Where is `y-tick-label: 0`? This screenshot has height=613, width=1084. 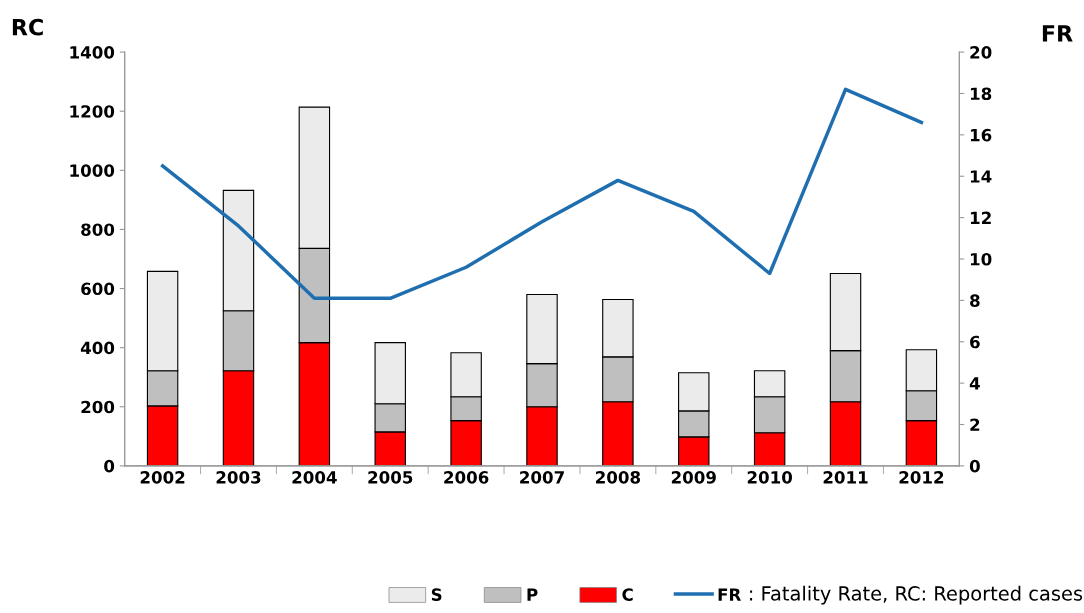 y-tick-label: 0 is located at coordinates (109, 466).